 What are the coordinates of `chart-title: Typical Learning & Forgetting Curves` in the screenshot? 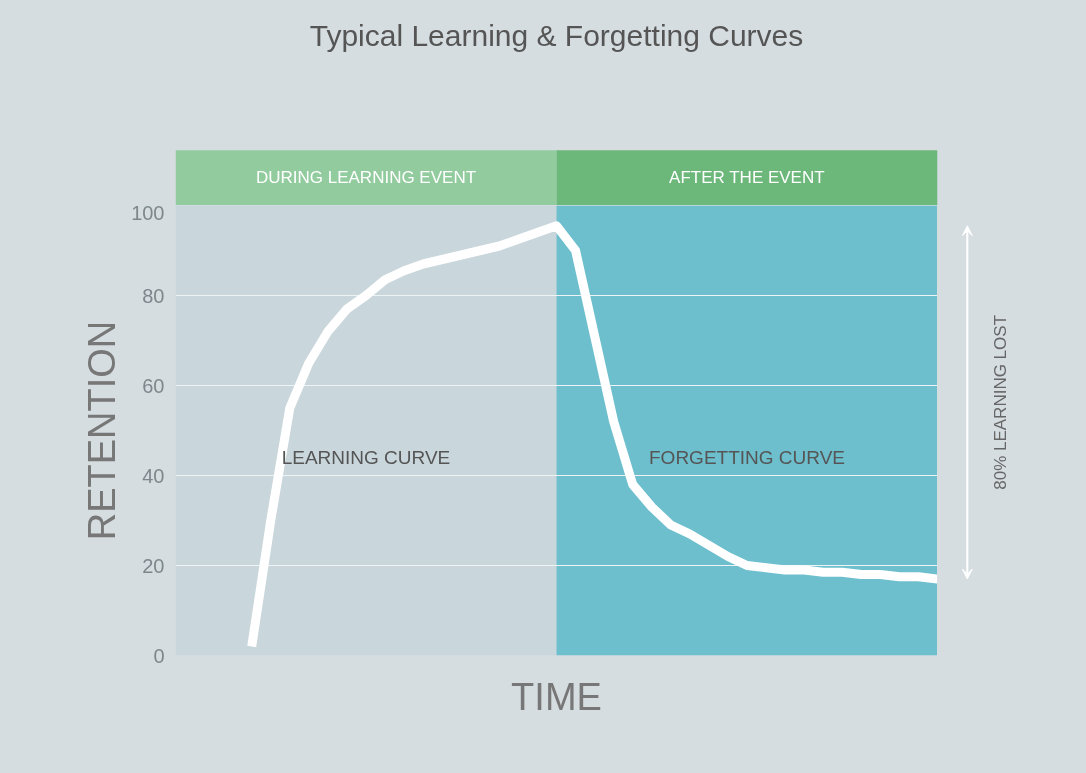 It's located at (556, 35).